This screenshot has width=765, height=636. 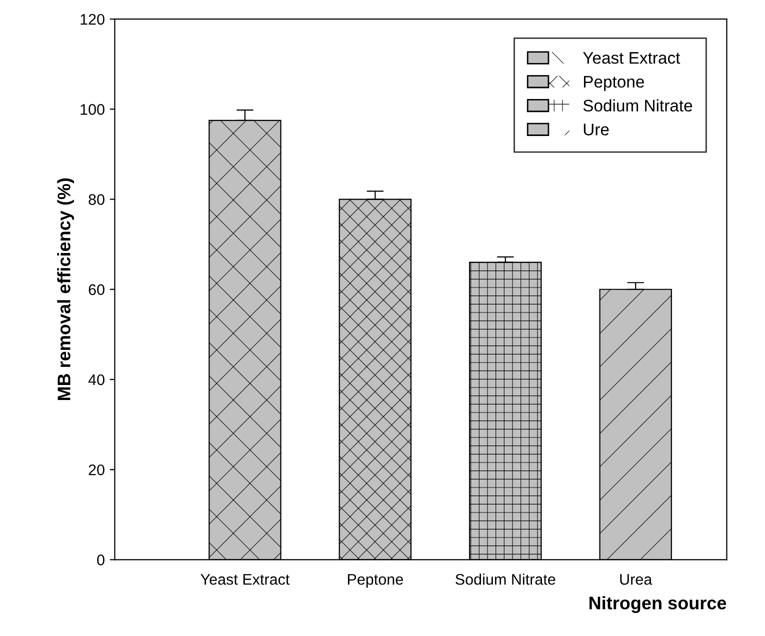 What do you see at coordinates (631, 58) in the screenshot?
I see `legend-label: Yeast Extract` at bounding box center [631, 58].